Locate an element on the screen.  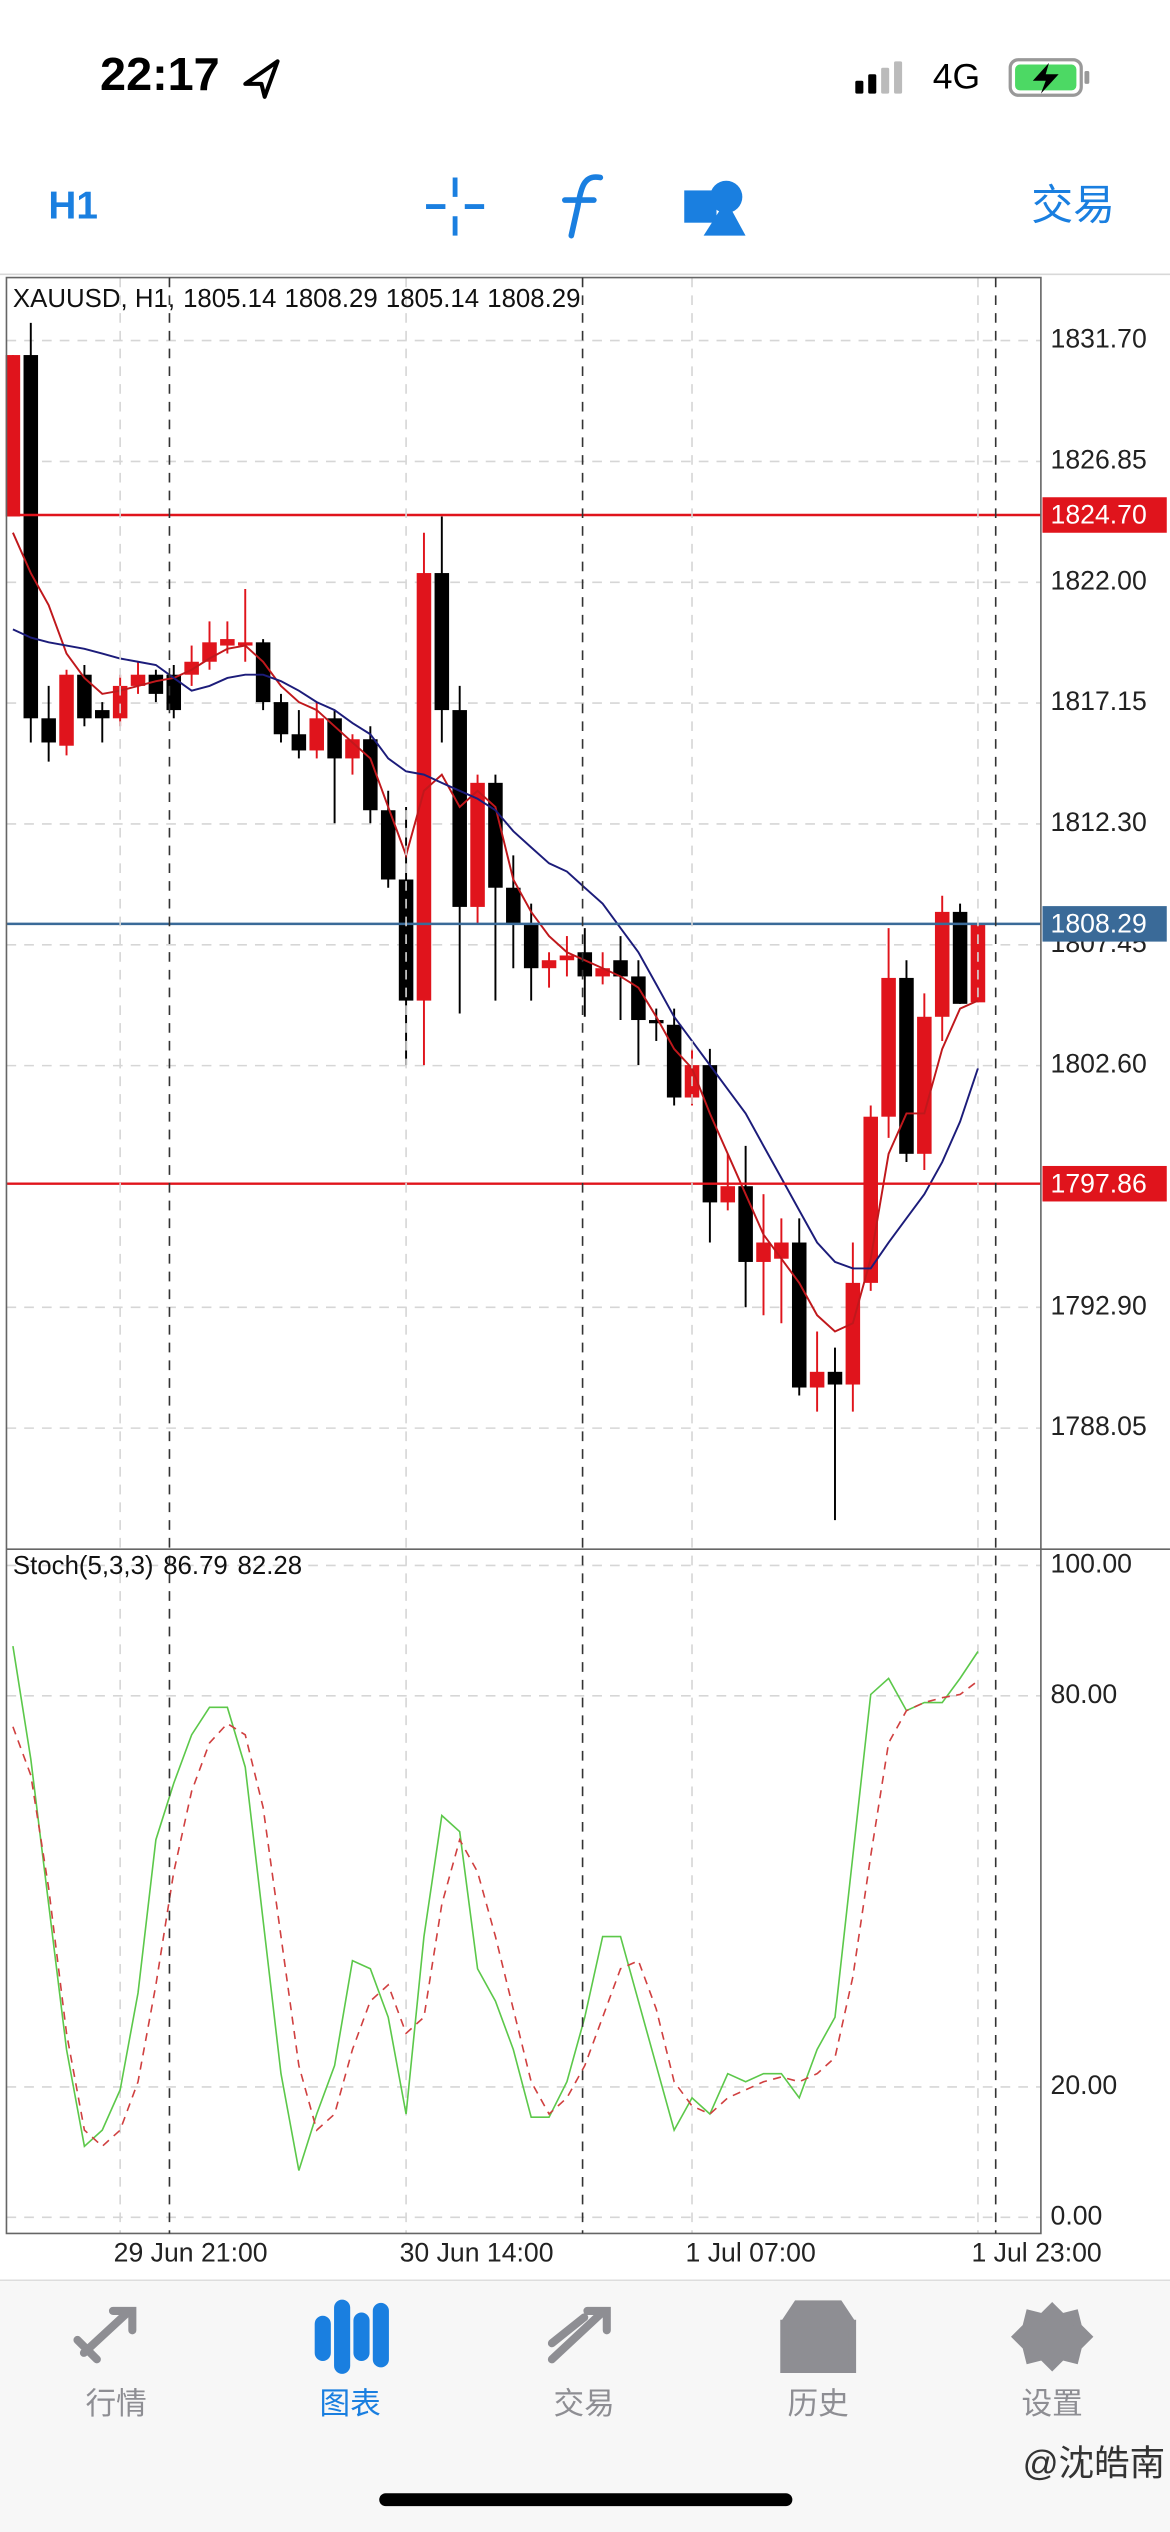
y-tick-label: 1812.30 is located at coordinates (1099, 822).